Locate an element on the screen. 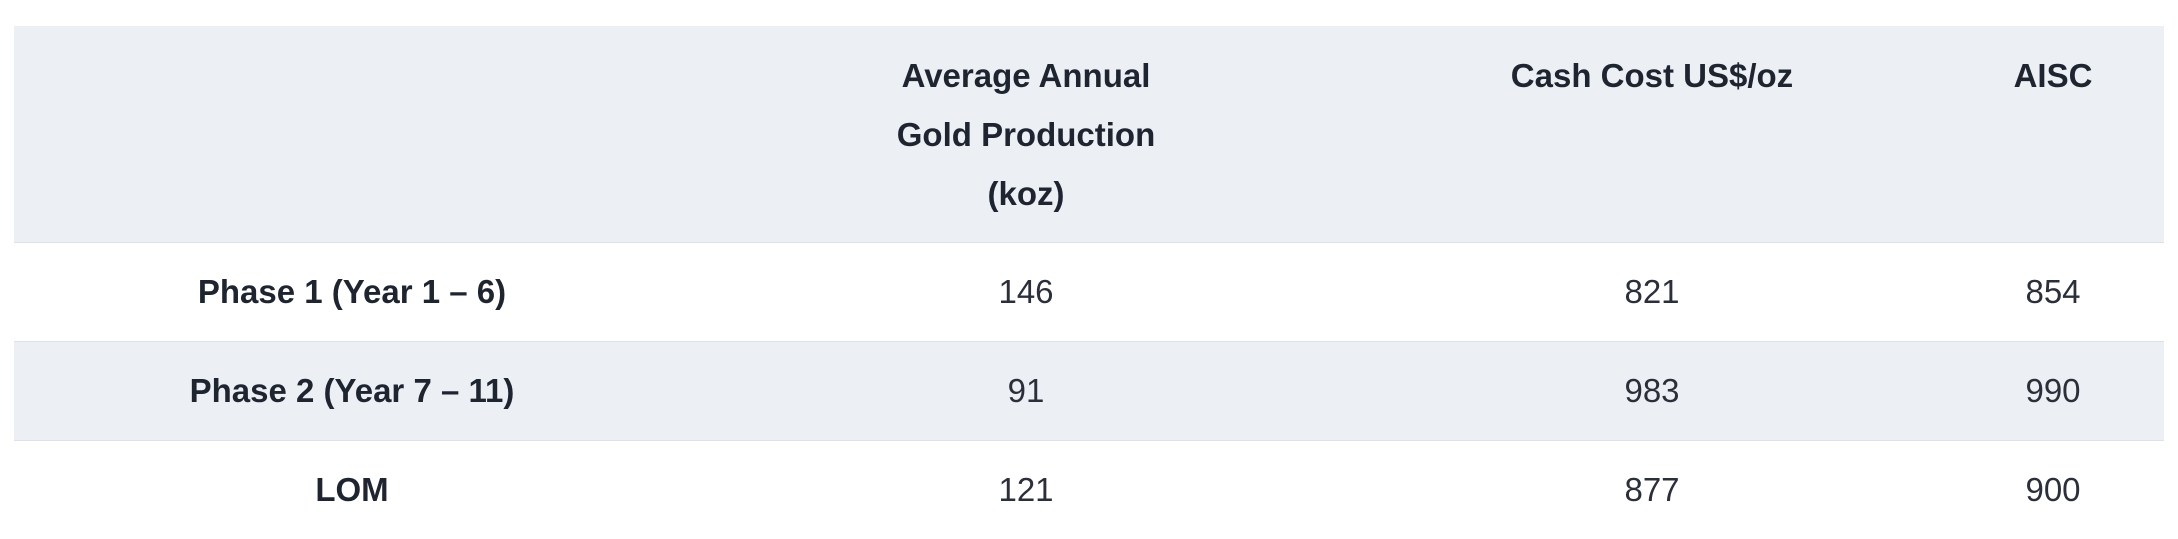  header-cash-cost: Cash Cost US$/oz is located at coordinates (1652, 134).